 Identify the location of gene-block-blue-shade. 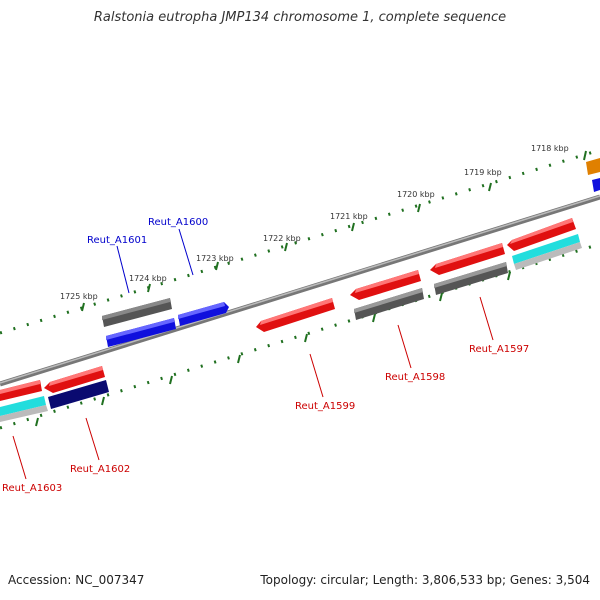
(140, 329).